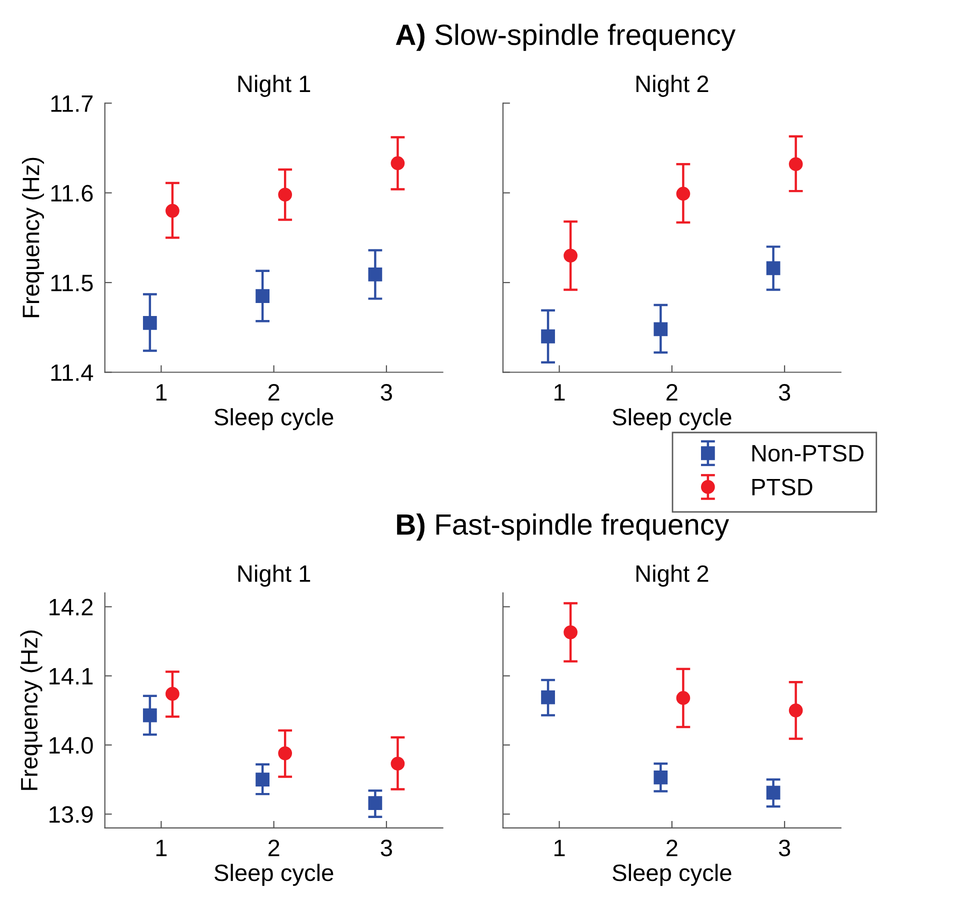 Image resolution: width=971 pixels, height=897 pixels. Describe the element at coordinates (566, 37) in the screenshot. I see `text: A) Slow-spindle frequency` at that location.